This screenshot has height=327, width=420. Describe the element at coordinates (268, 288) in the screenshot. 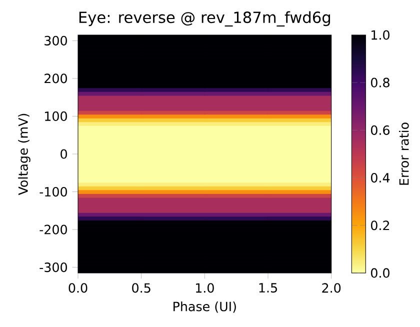

I see `x-tick-label: 1.5` at that location.